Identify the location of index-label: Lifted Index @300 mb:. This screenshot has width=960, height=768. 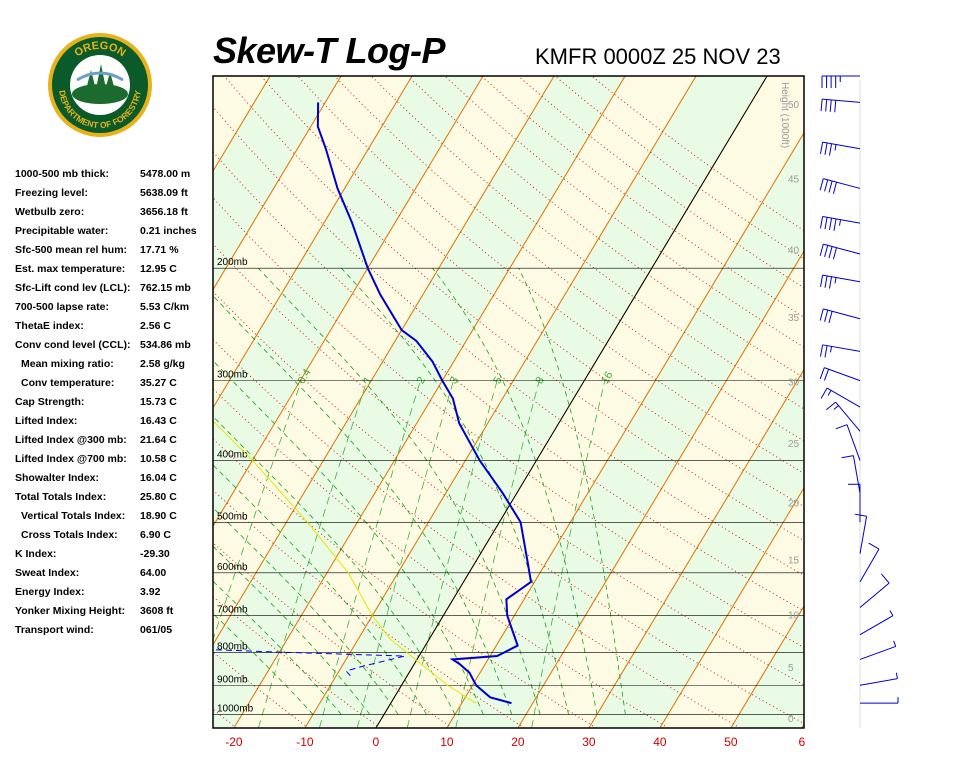
(71, 440).